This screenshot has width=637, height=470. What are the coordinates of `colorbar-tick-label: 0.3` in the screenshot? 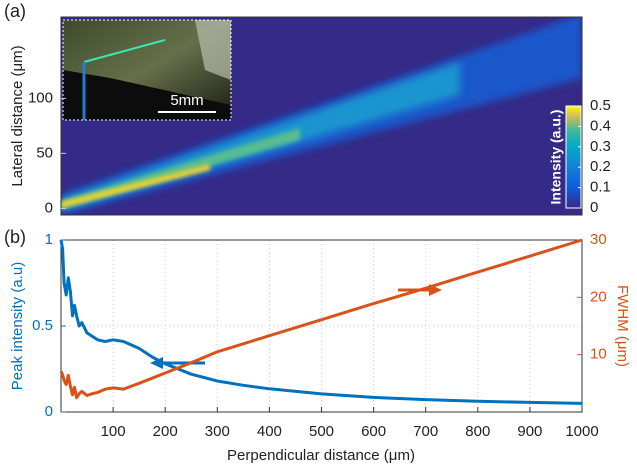 It's located at (600, 146).